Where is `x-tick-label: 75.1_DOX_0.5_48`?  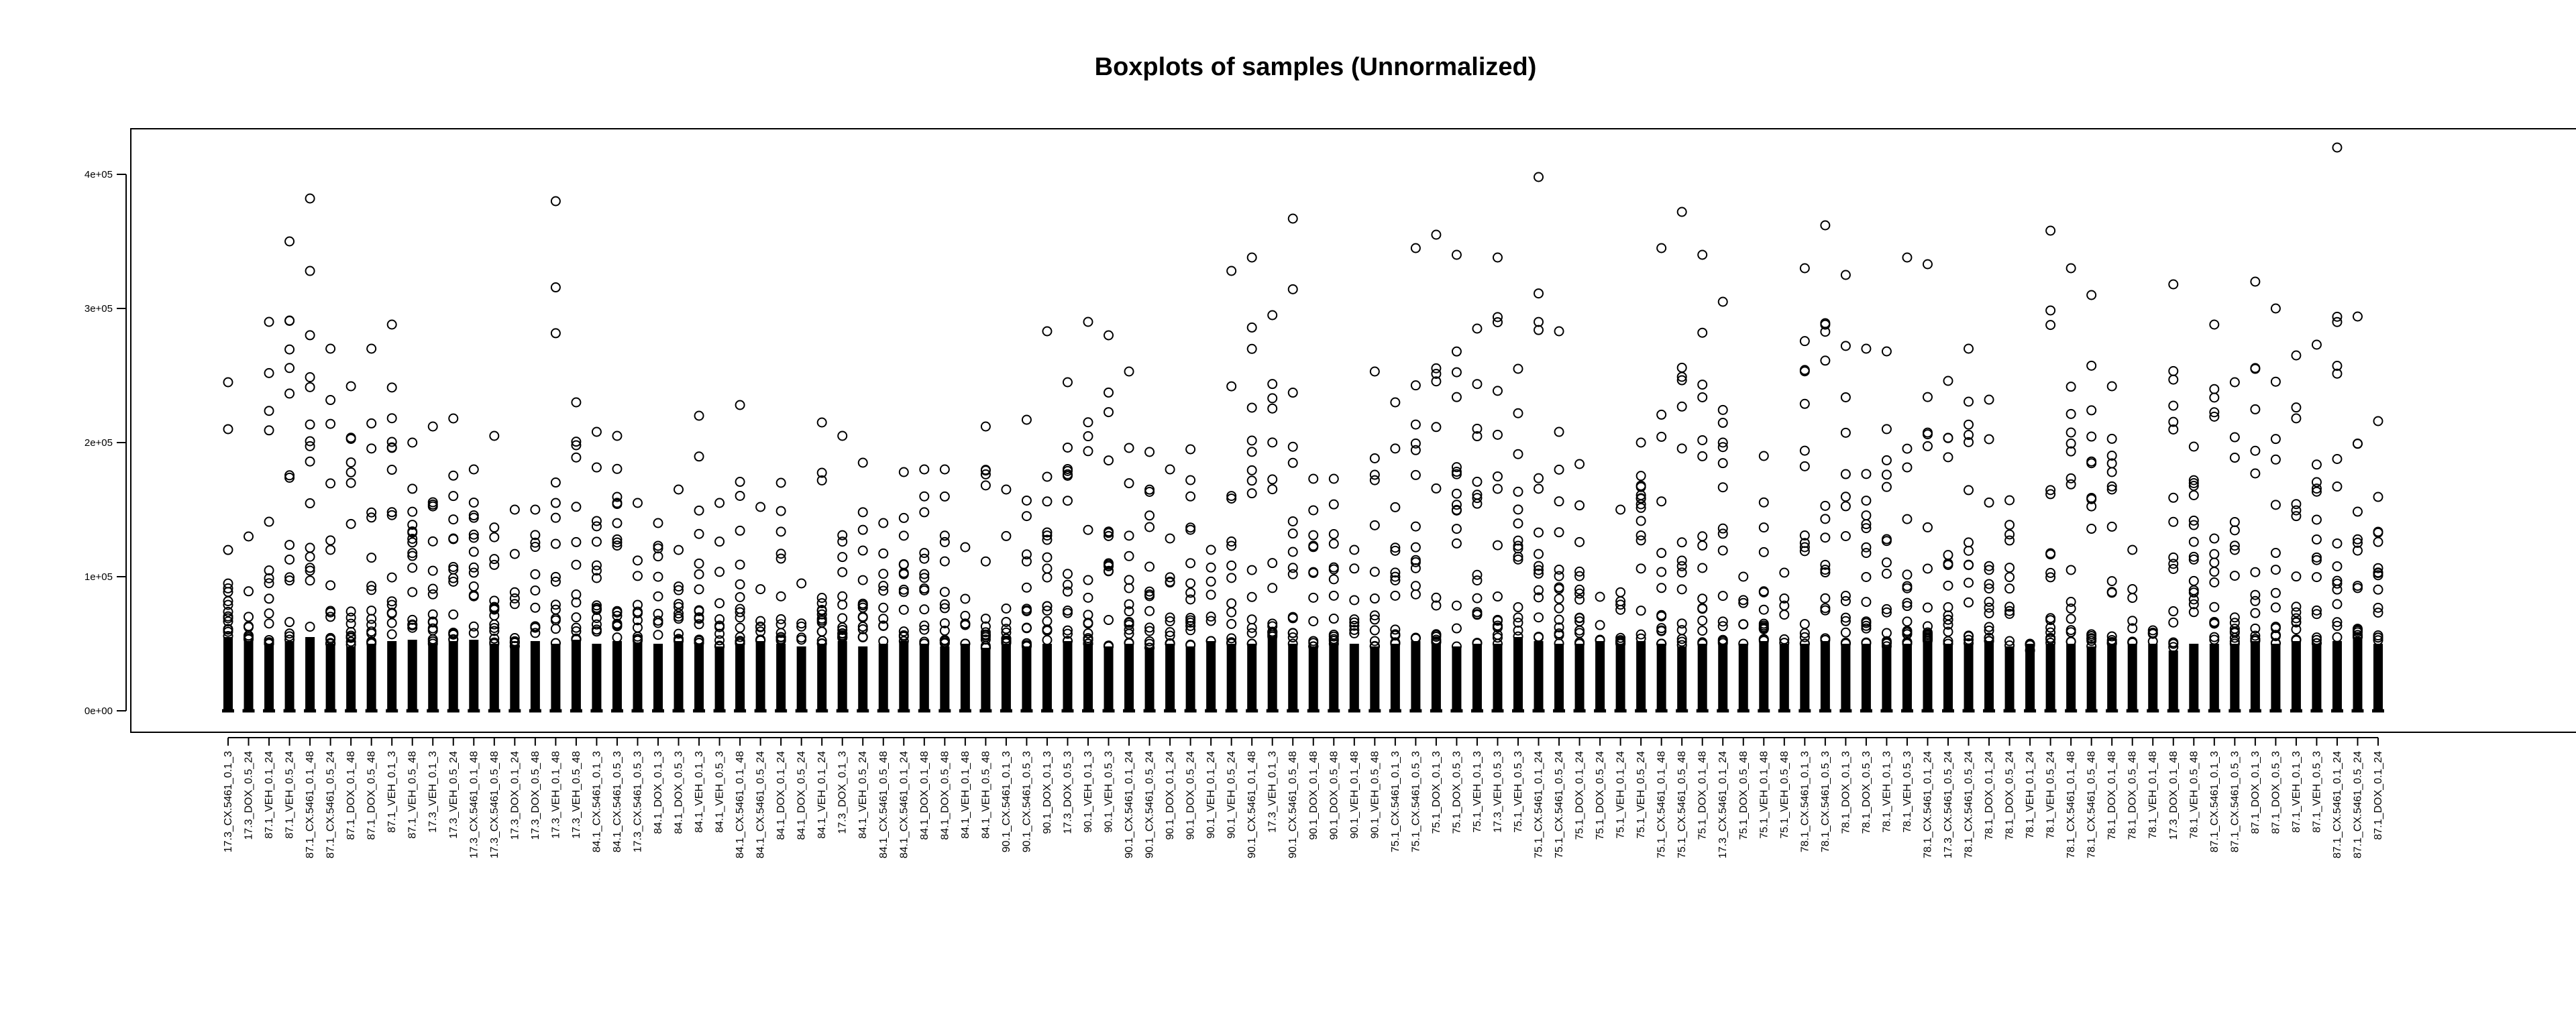 x-tick-label: 75.1_DOX_0.5_48 is located at coordinates (1744, 795).